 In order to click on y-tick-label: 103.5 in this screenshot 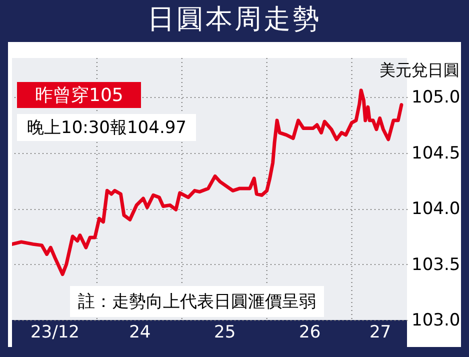, I will do `click(436, 264)`.